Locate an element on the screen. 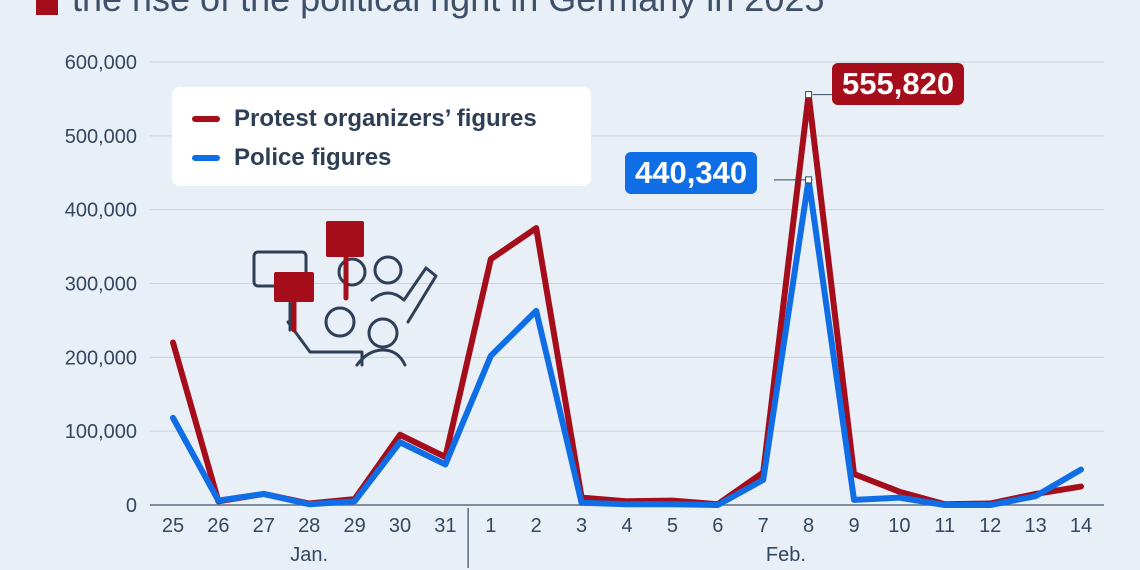  x-tick-label: 2 is located at coordinates (536, 526).